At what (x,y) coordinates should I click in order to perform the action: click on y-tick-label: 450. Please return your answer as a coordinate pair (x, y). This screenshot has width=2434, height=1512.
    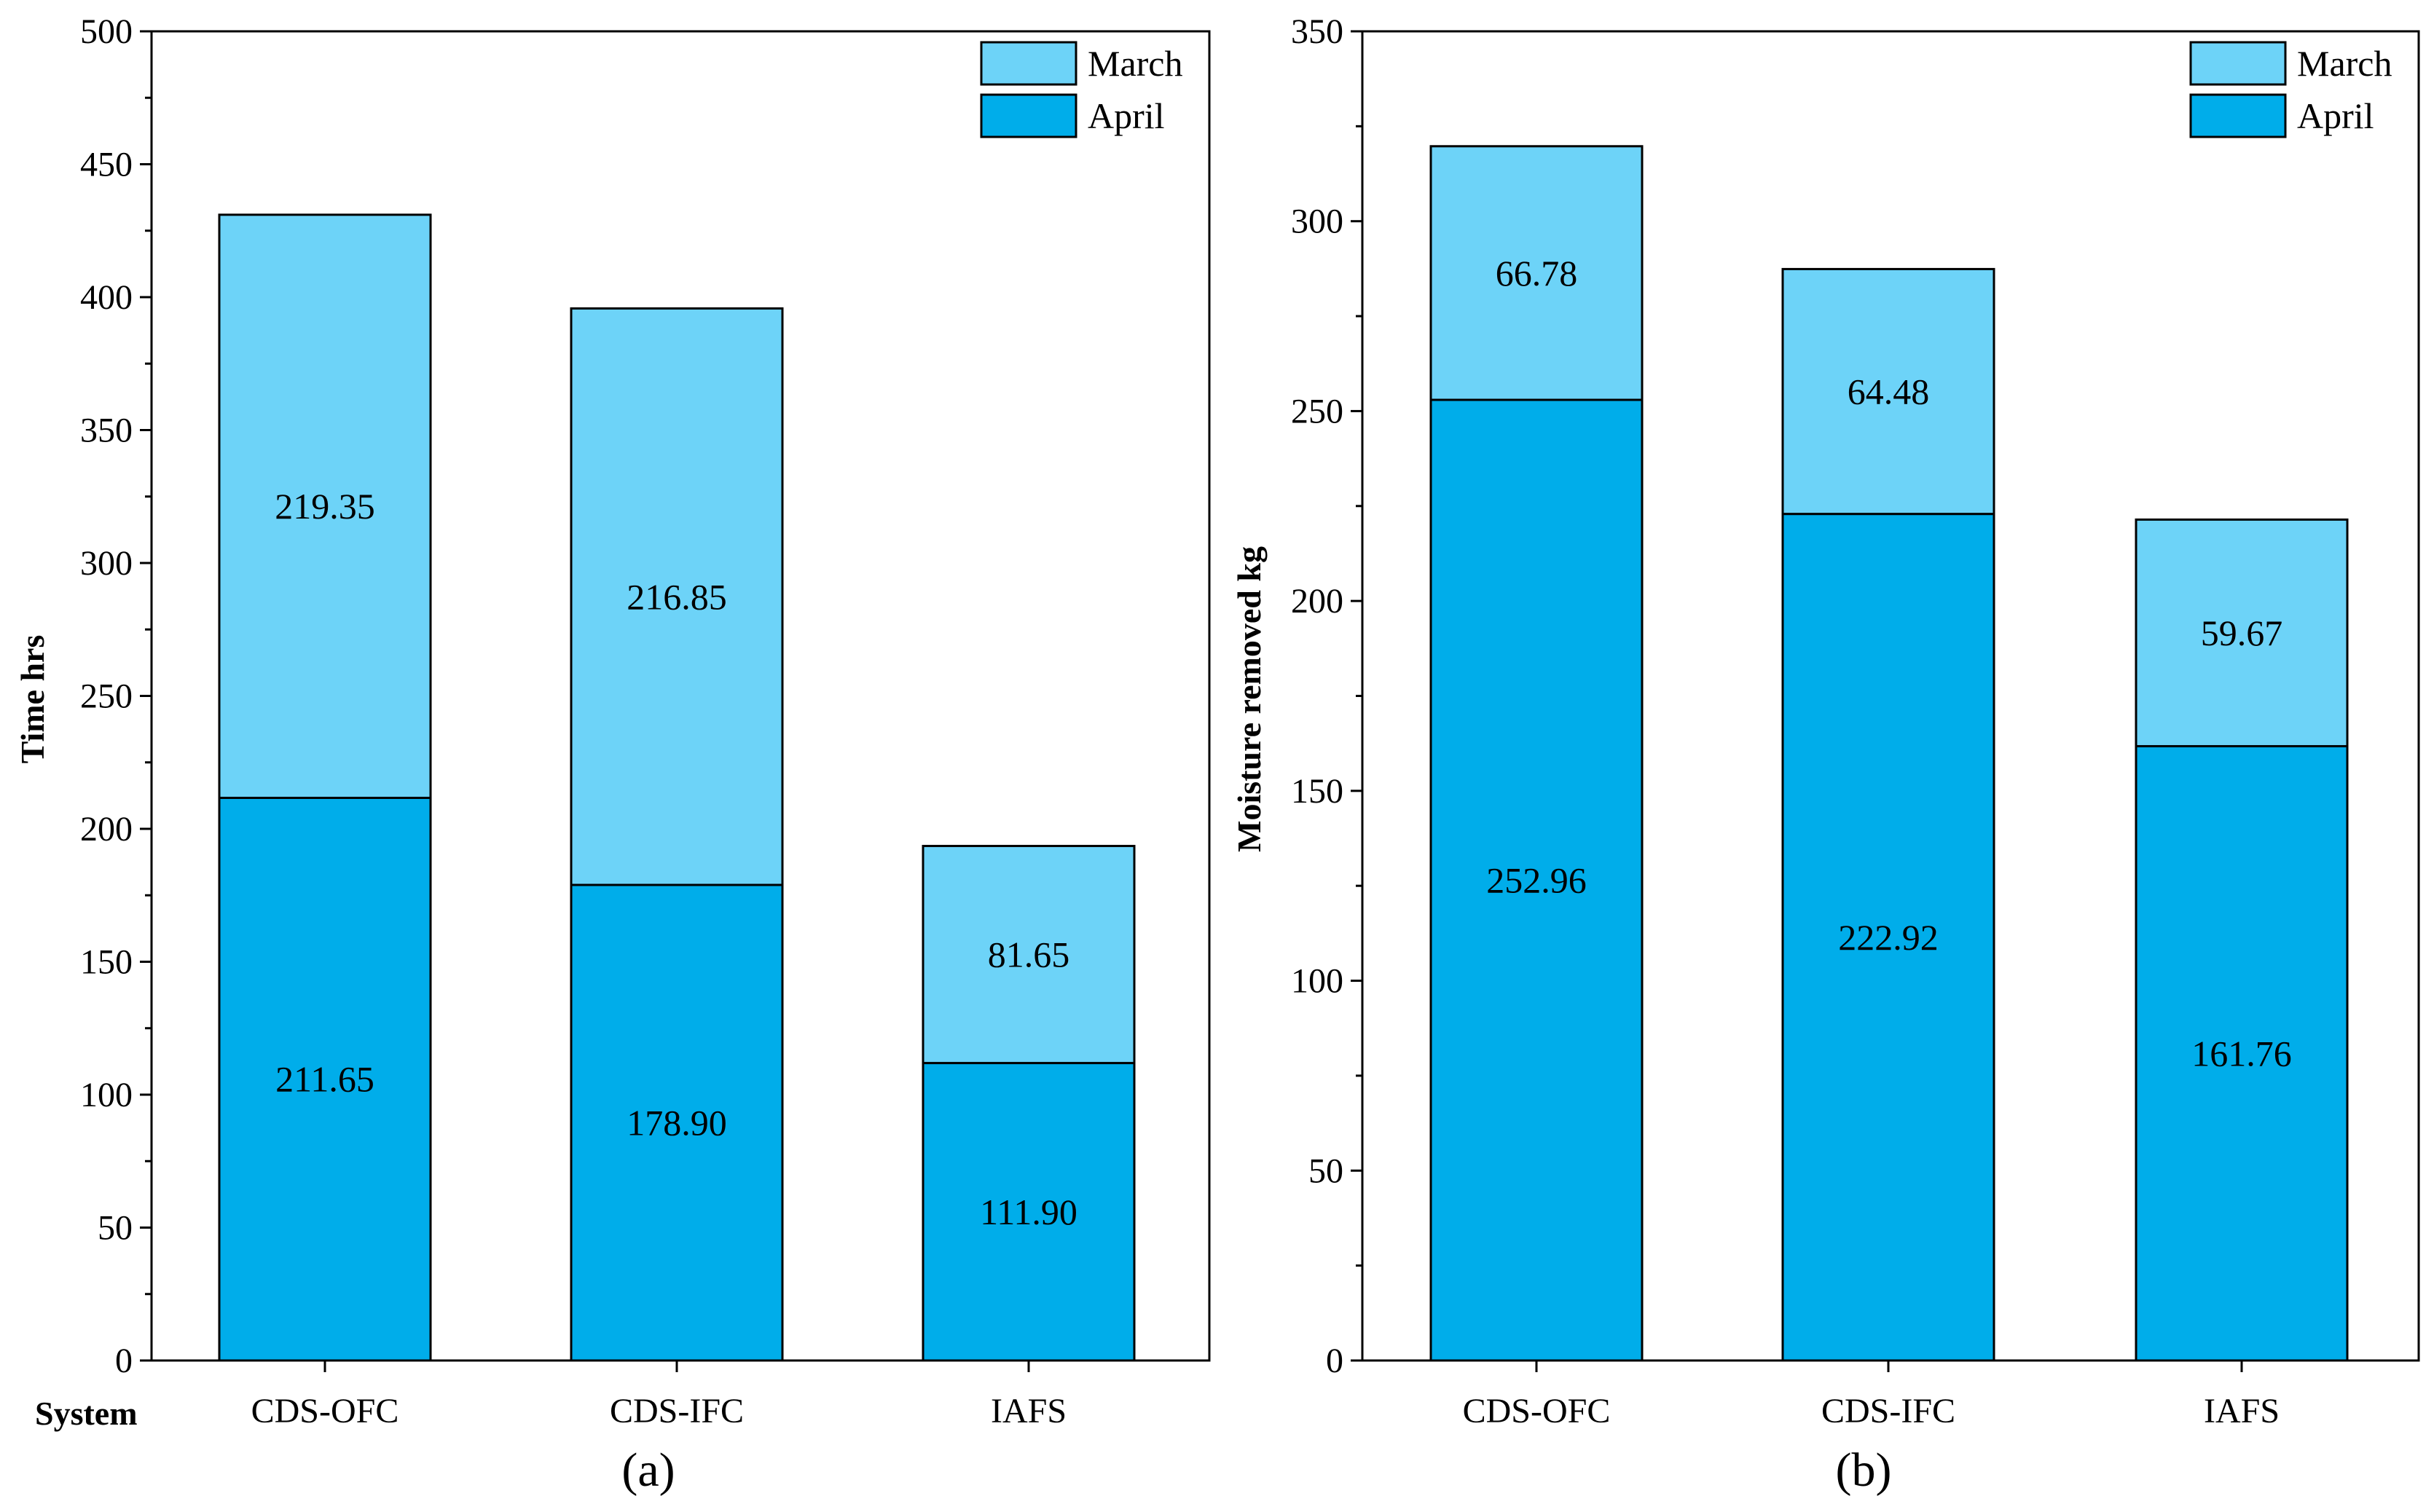
    Looking at the image, I should click on (106, 165).